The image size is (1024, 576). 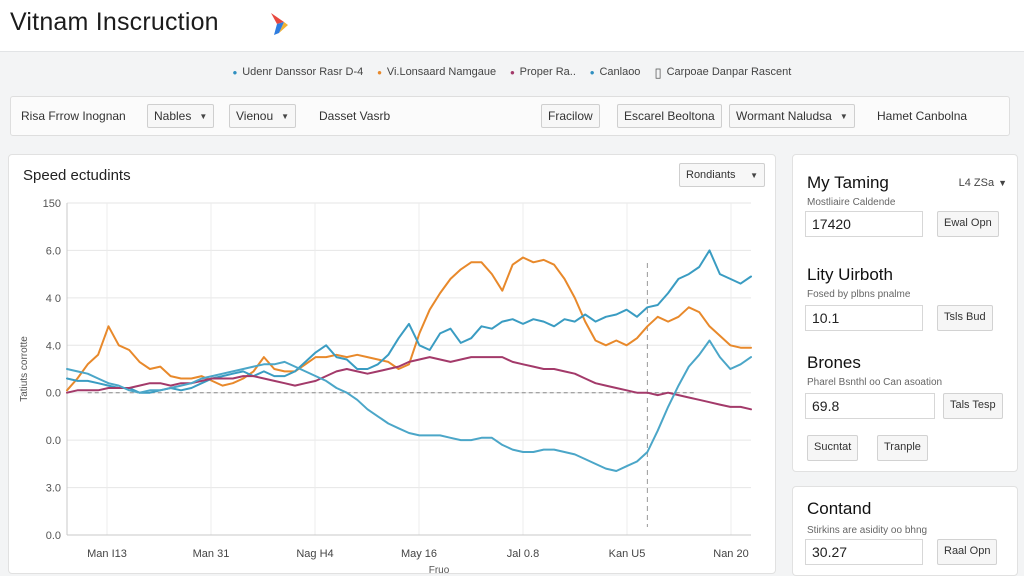 What do you see at coordinates (523, 554) in the screenshot?
I see `x-tick-label: Jal 0.8` at bounding box center [523, 554].